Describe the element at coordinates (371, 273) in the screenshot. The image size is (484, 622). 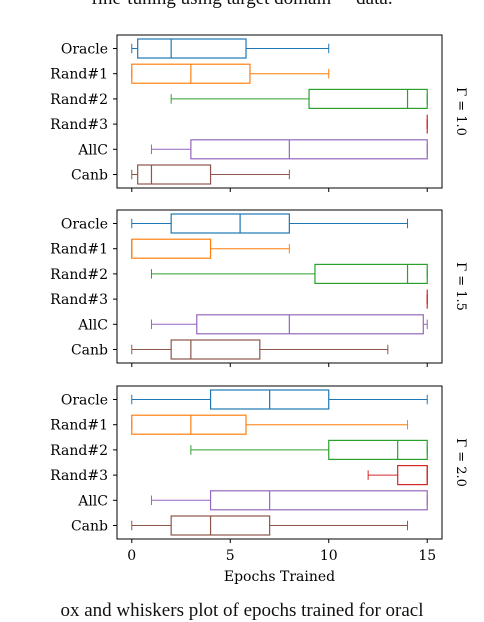
I see `panel-2-rand2-box` at that location.